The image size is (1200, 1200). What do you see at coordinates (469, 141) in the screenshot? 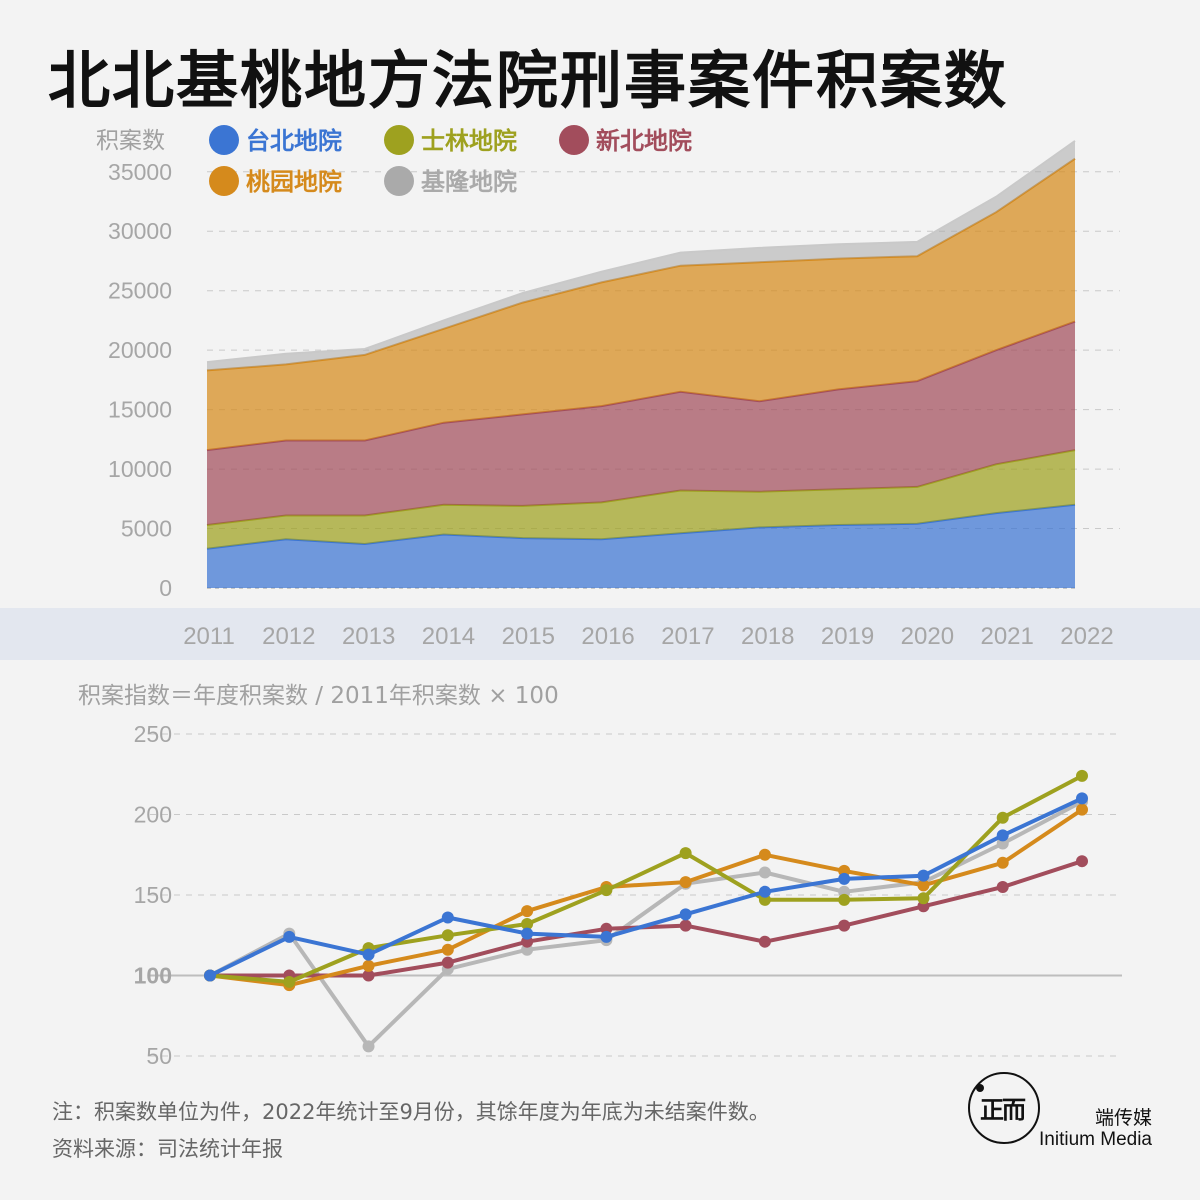
I see `legend-label: 士林地院` at bounding box center [469, 141].